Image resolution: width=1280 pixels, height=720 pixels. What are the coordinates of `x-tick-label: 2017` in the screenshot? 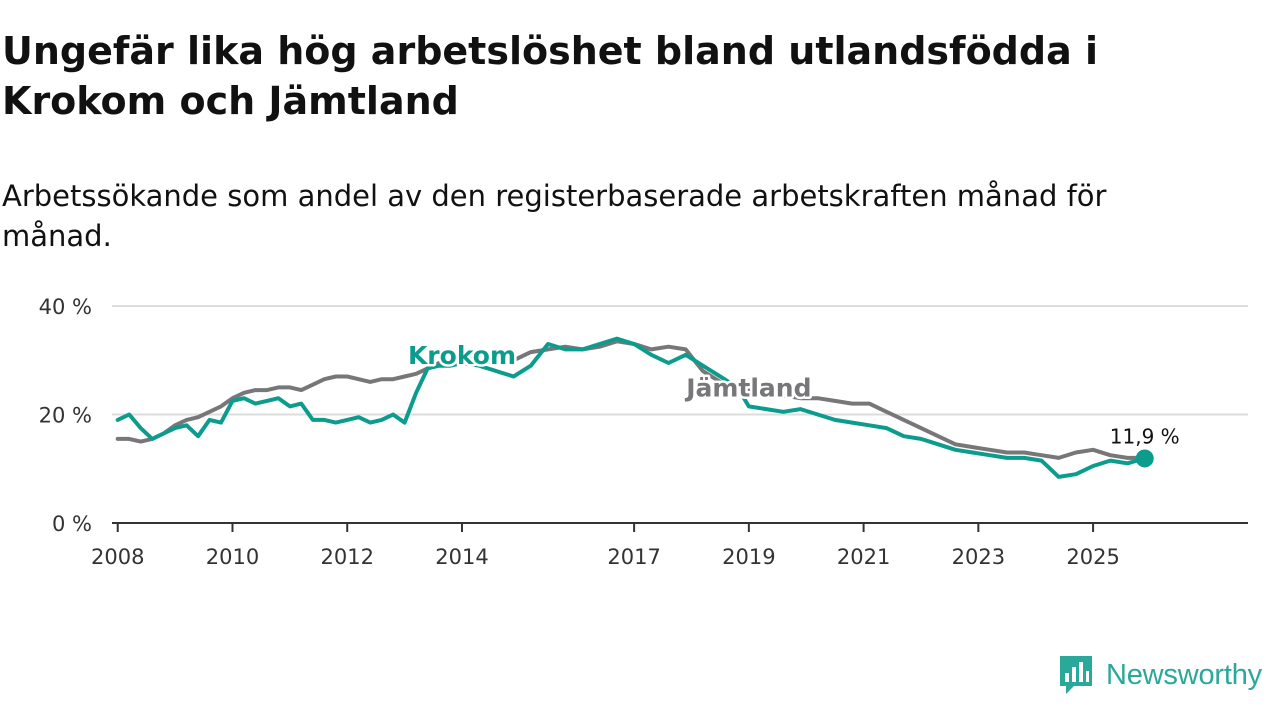 It's located at (633, 557).